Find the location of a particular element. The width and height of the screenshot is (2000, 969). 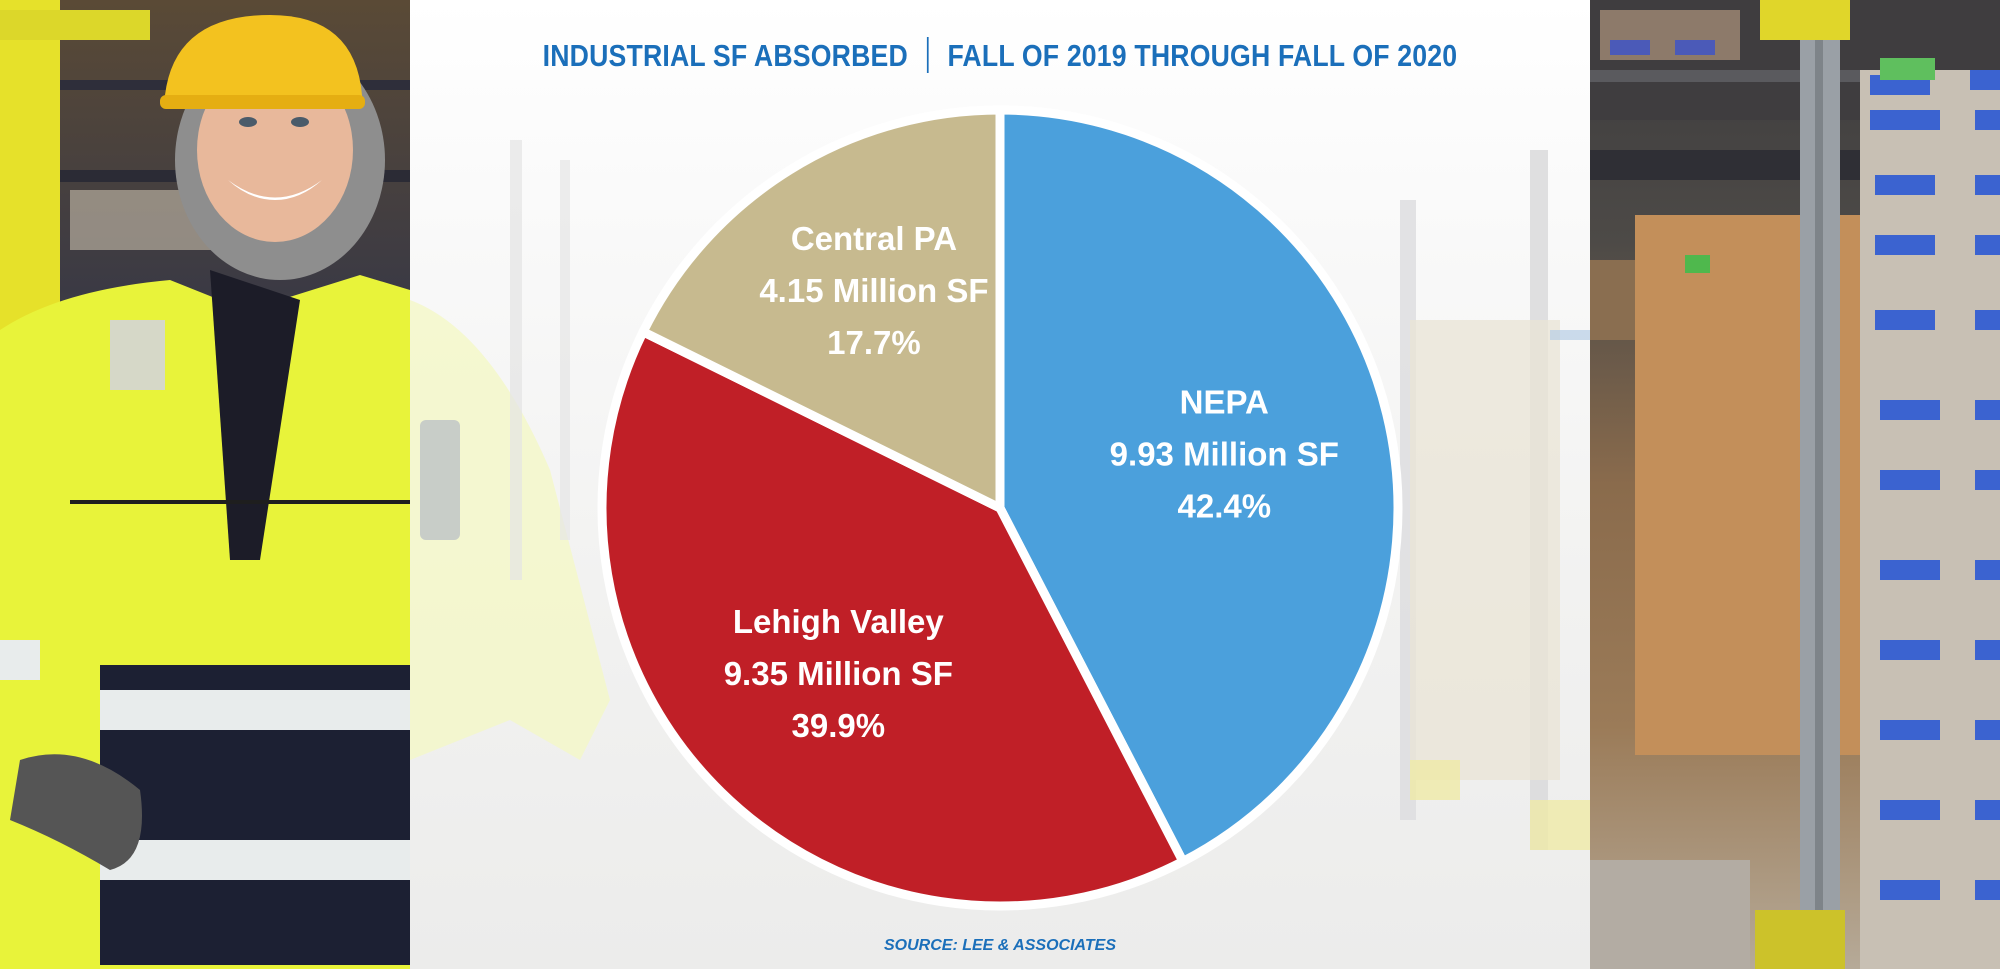

slice-label-value: 9.35 Million SF is located at coordinates (838, 673).